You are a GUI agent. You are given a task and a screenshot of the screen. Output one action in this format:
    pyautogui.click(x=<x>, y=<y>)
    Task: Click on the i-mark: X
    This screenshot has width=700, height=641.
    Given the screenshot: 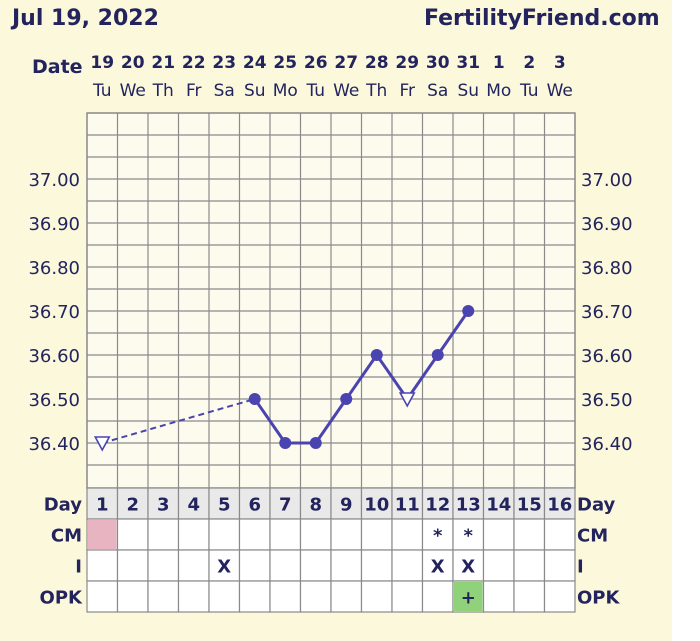 What is the action you would take?
    pyautogui.click(x=438, y=567)
    